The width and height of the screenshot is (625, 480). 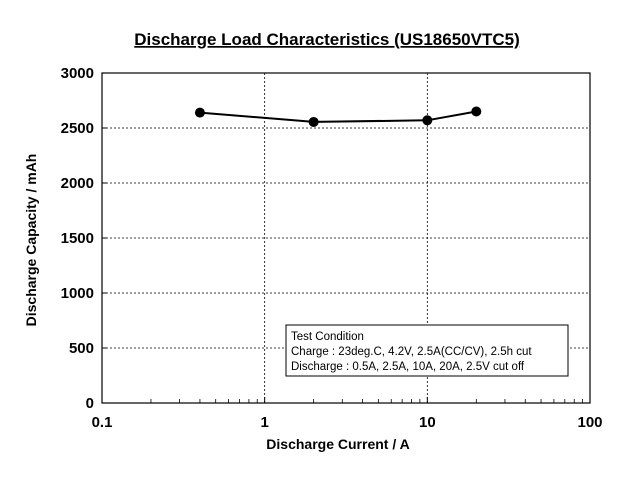 I want to click on x-tick-label-2: 10, so click(x=427, y=422).